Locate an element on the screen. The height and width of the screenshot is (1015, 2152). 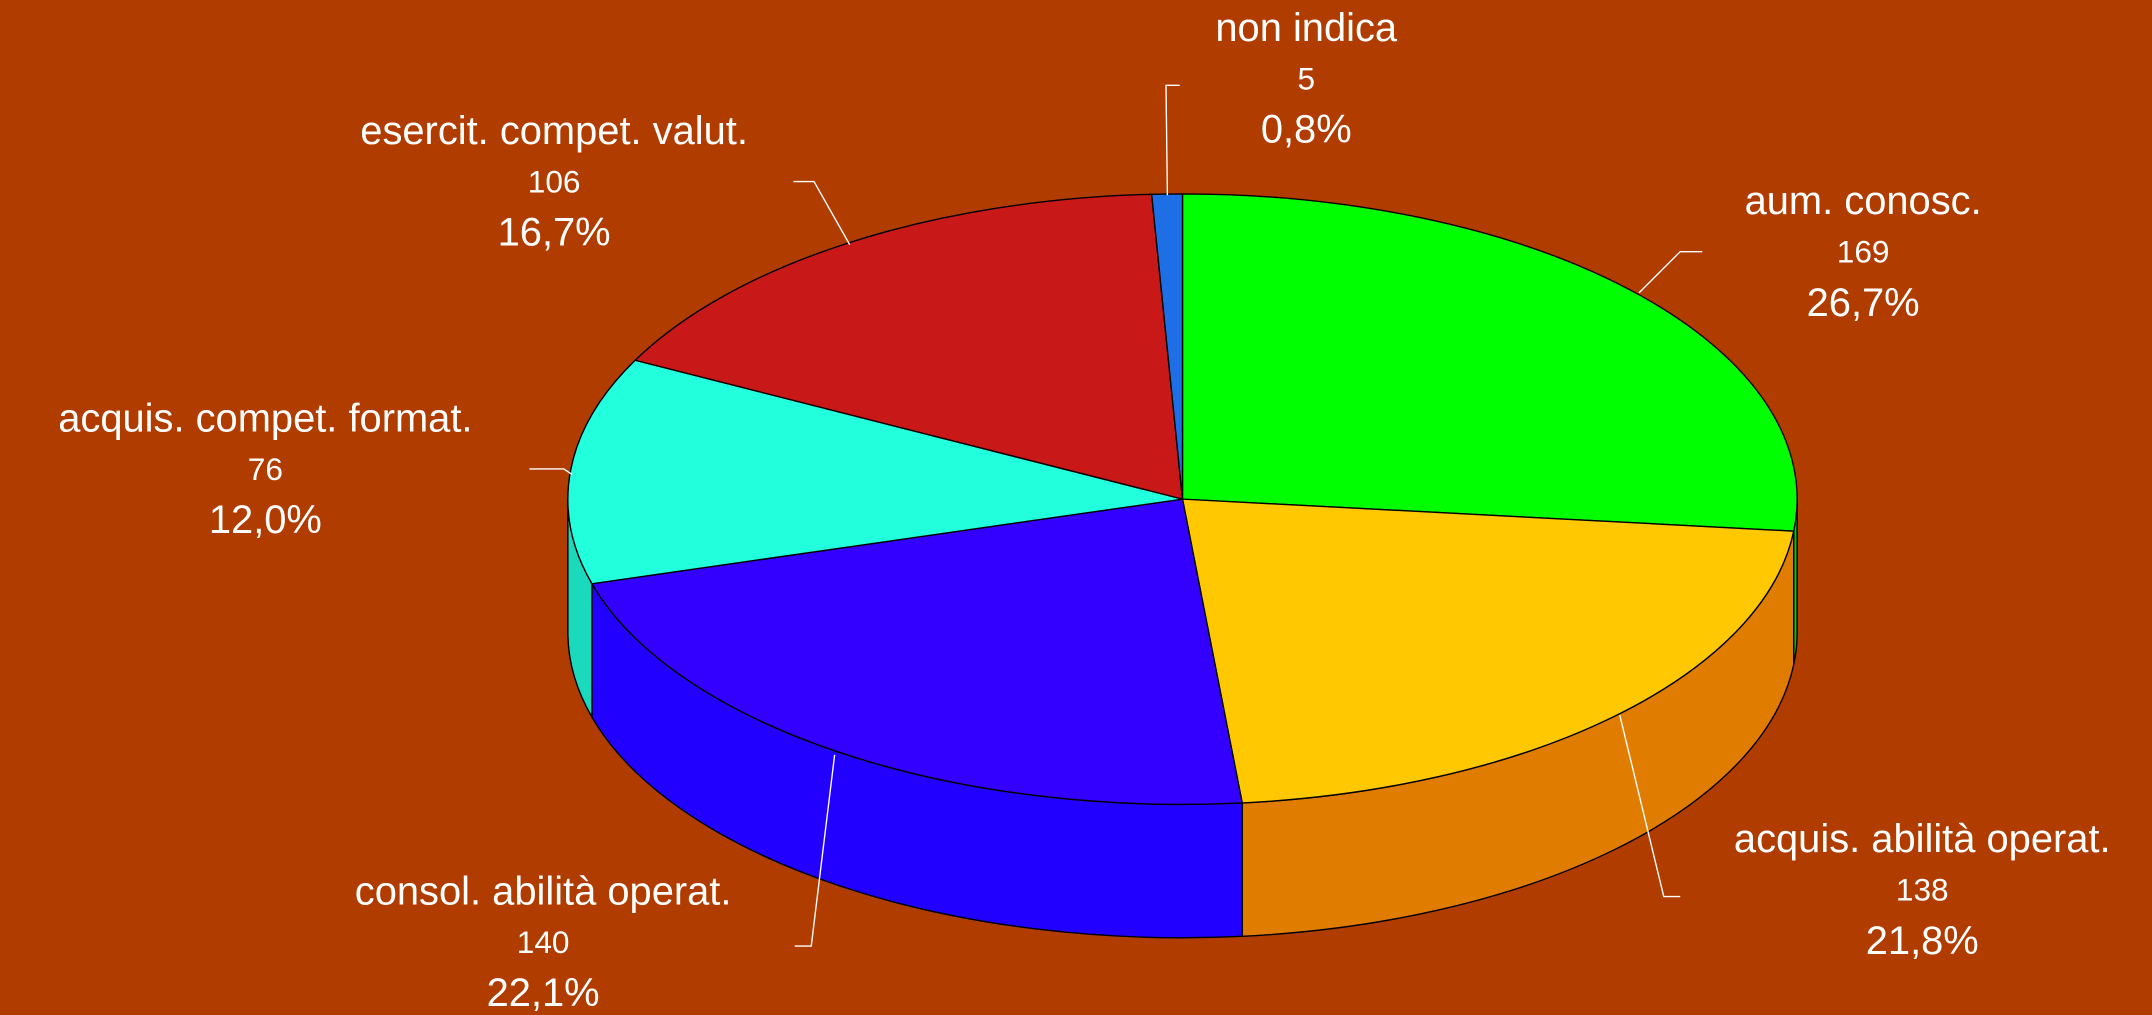
percent-label: 0,8% is located at coordinates (1306, 130).